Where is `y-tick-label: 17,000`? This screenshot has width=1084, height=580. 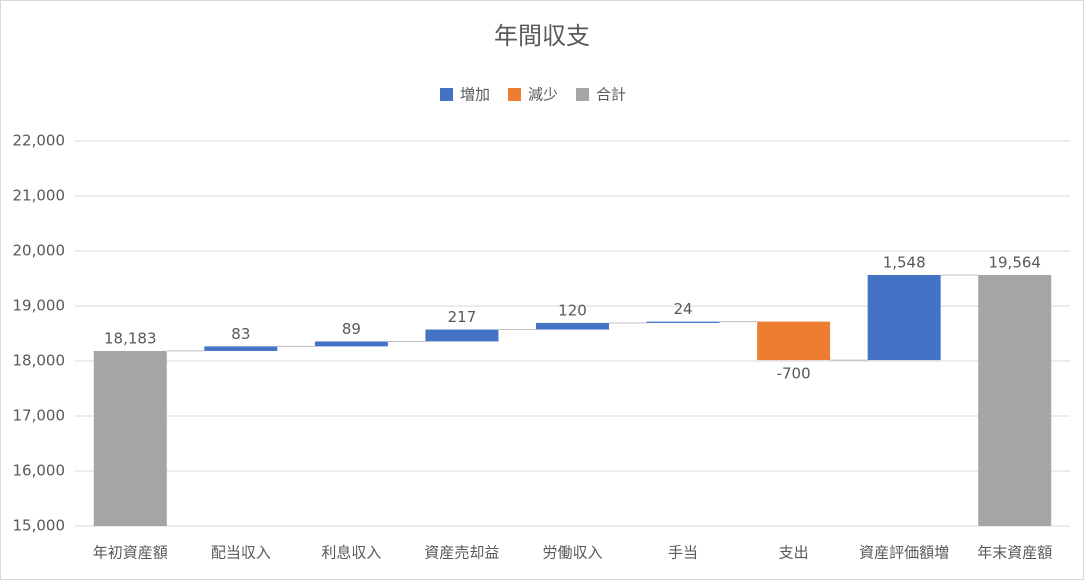 y-tick-label: 17,000 is located at coordinates (39, 416).